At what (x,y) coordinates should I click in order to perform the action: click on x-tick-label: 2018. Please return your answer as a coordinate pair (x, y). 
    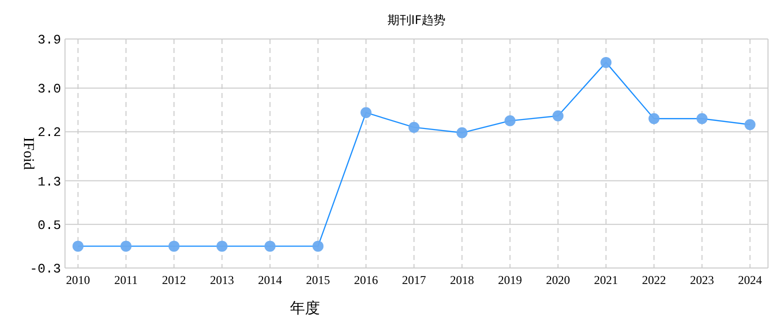
    Looking at the image, I should click on (462, 280).